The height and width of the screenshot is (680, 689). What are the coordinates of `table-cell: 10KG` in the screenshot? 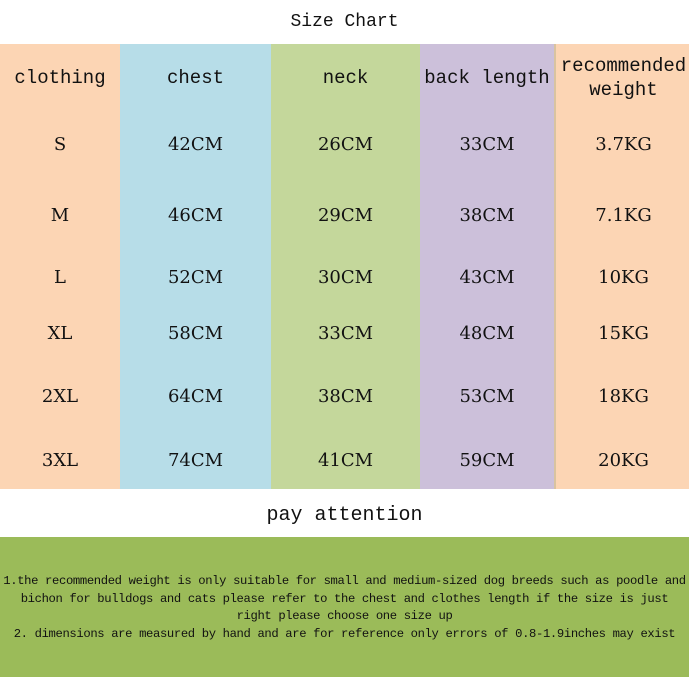 It's located at (623, 277).